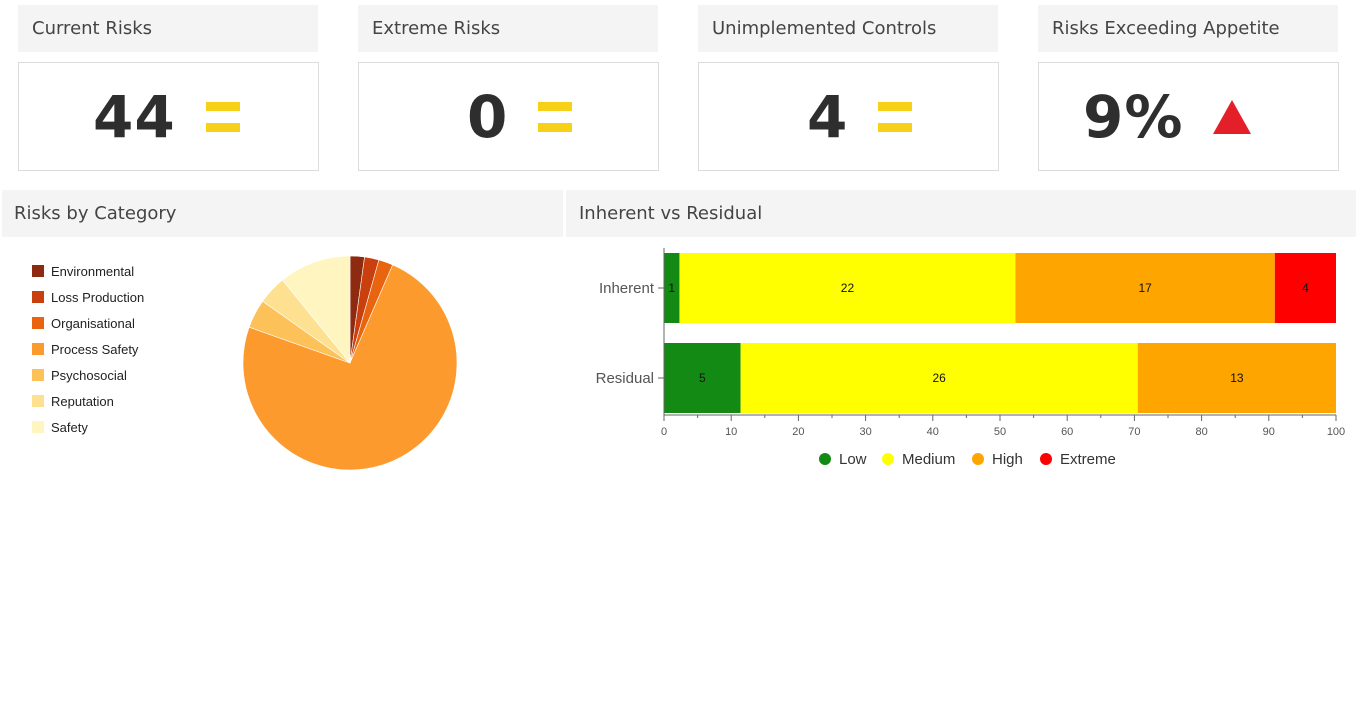 Image resolution: width=1372 pixels, height=709 pixels. I want to click on up-triangle-icon, so click(1232, 116).